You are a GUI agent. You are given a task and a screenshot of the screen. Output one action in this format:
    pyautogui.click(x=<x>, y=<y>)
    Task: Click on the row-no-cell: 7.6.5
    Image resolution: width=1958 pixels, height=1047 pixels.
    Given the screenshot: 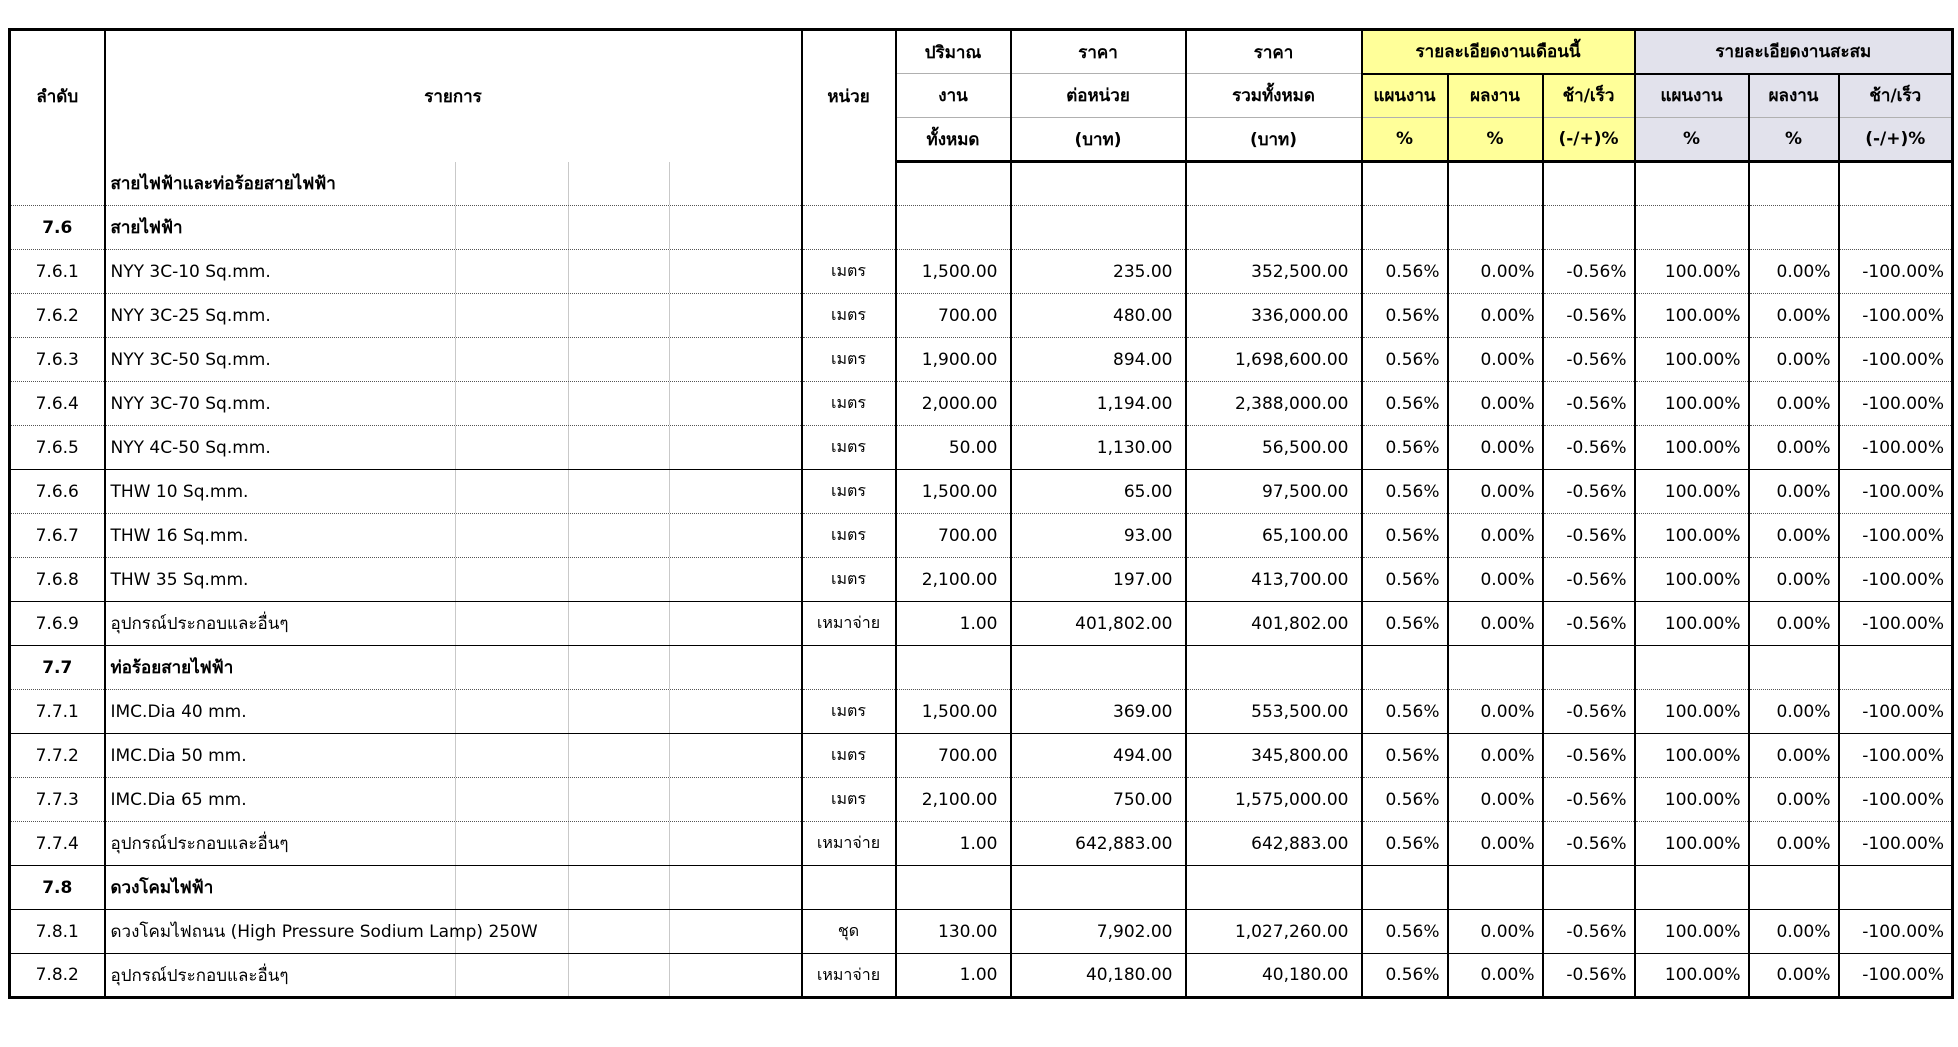 What is the action you would take?
    pyautogui.click(x=57, y=447)
    